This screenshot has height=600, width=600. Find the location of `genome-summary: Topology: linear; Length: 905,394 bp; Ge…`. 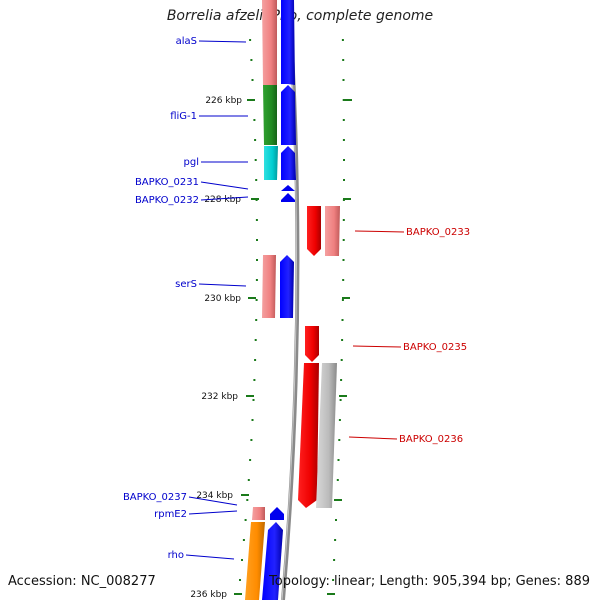

genome-summary: Topology: linear; Length: 905,394 bp; Ge… is located at coordinates (429, 581).